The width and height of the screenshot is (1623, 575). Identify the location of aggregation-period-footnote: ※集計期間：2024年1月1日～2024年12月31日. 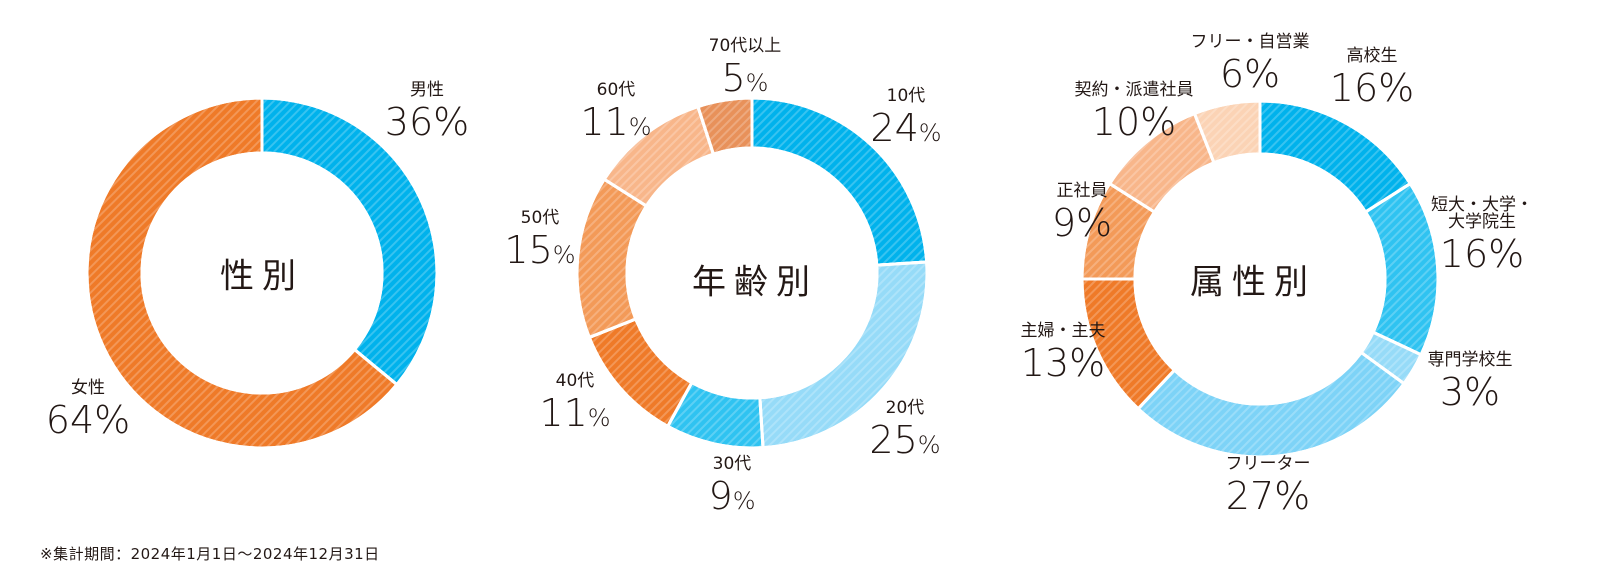
(210, 554).